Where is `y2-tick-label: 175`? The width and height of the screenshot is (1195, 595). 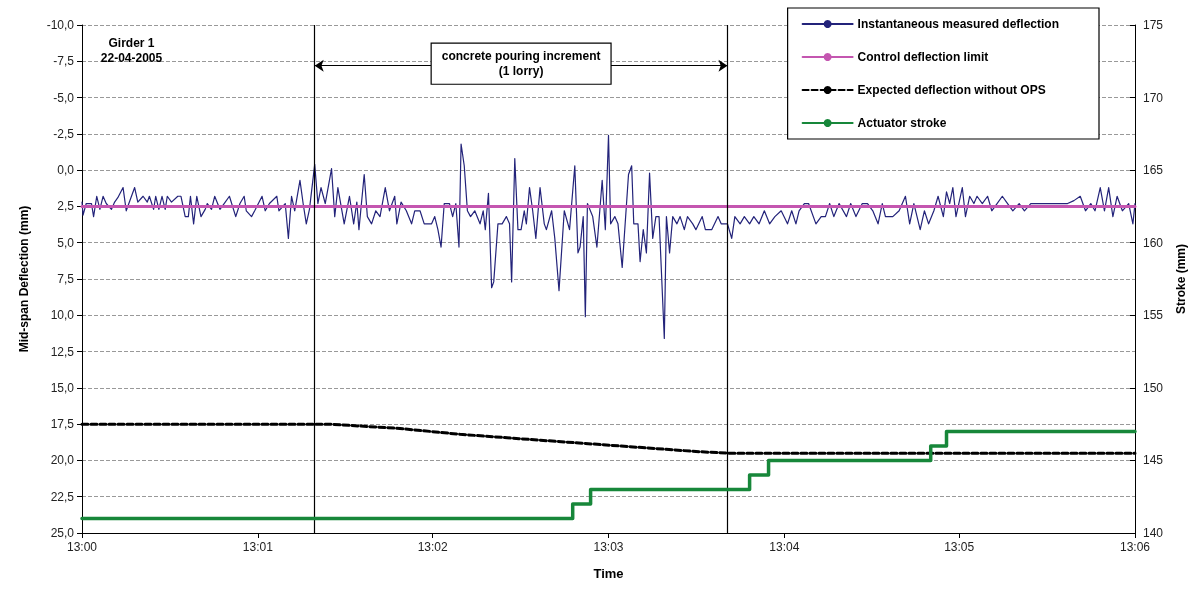 y2-tick-label: 175 is located at coordinates (1153, 25).